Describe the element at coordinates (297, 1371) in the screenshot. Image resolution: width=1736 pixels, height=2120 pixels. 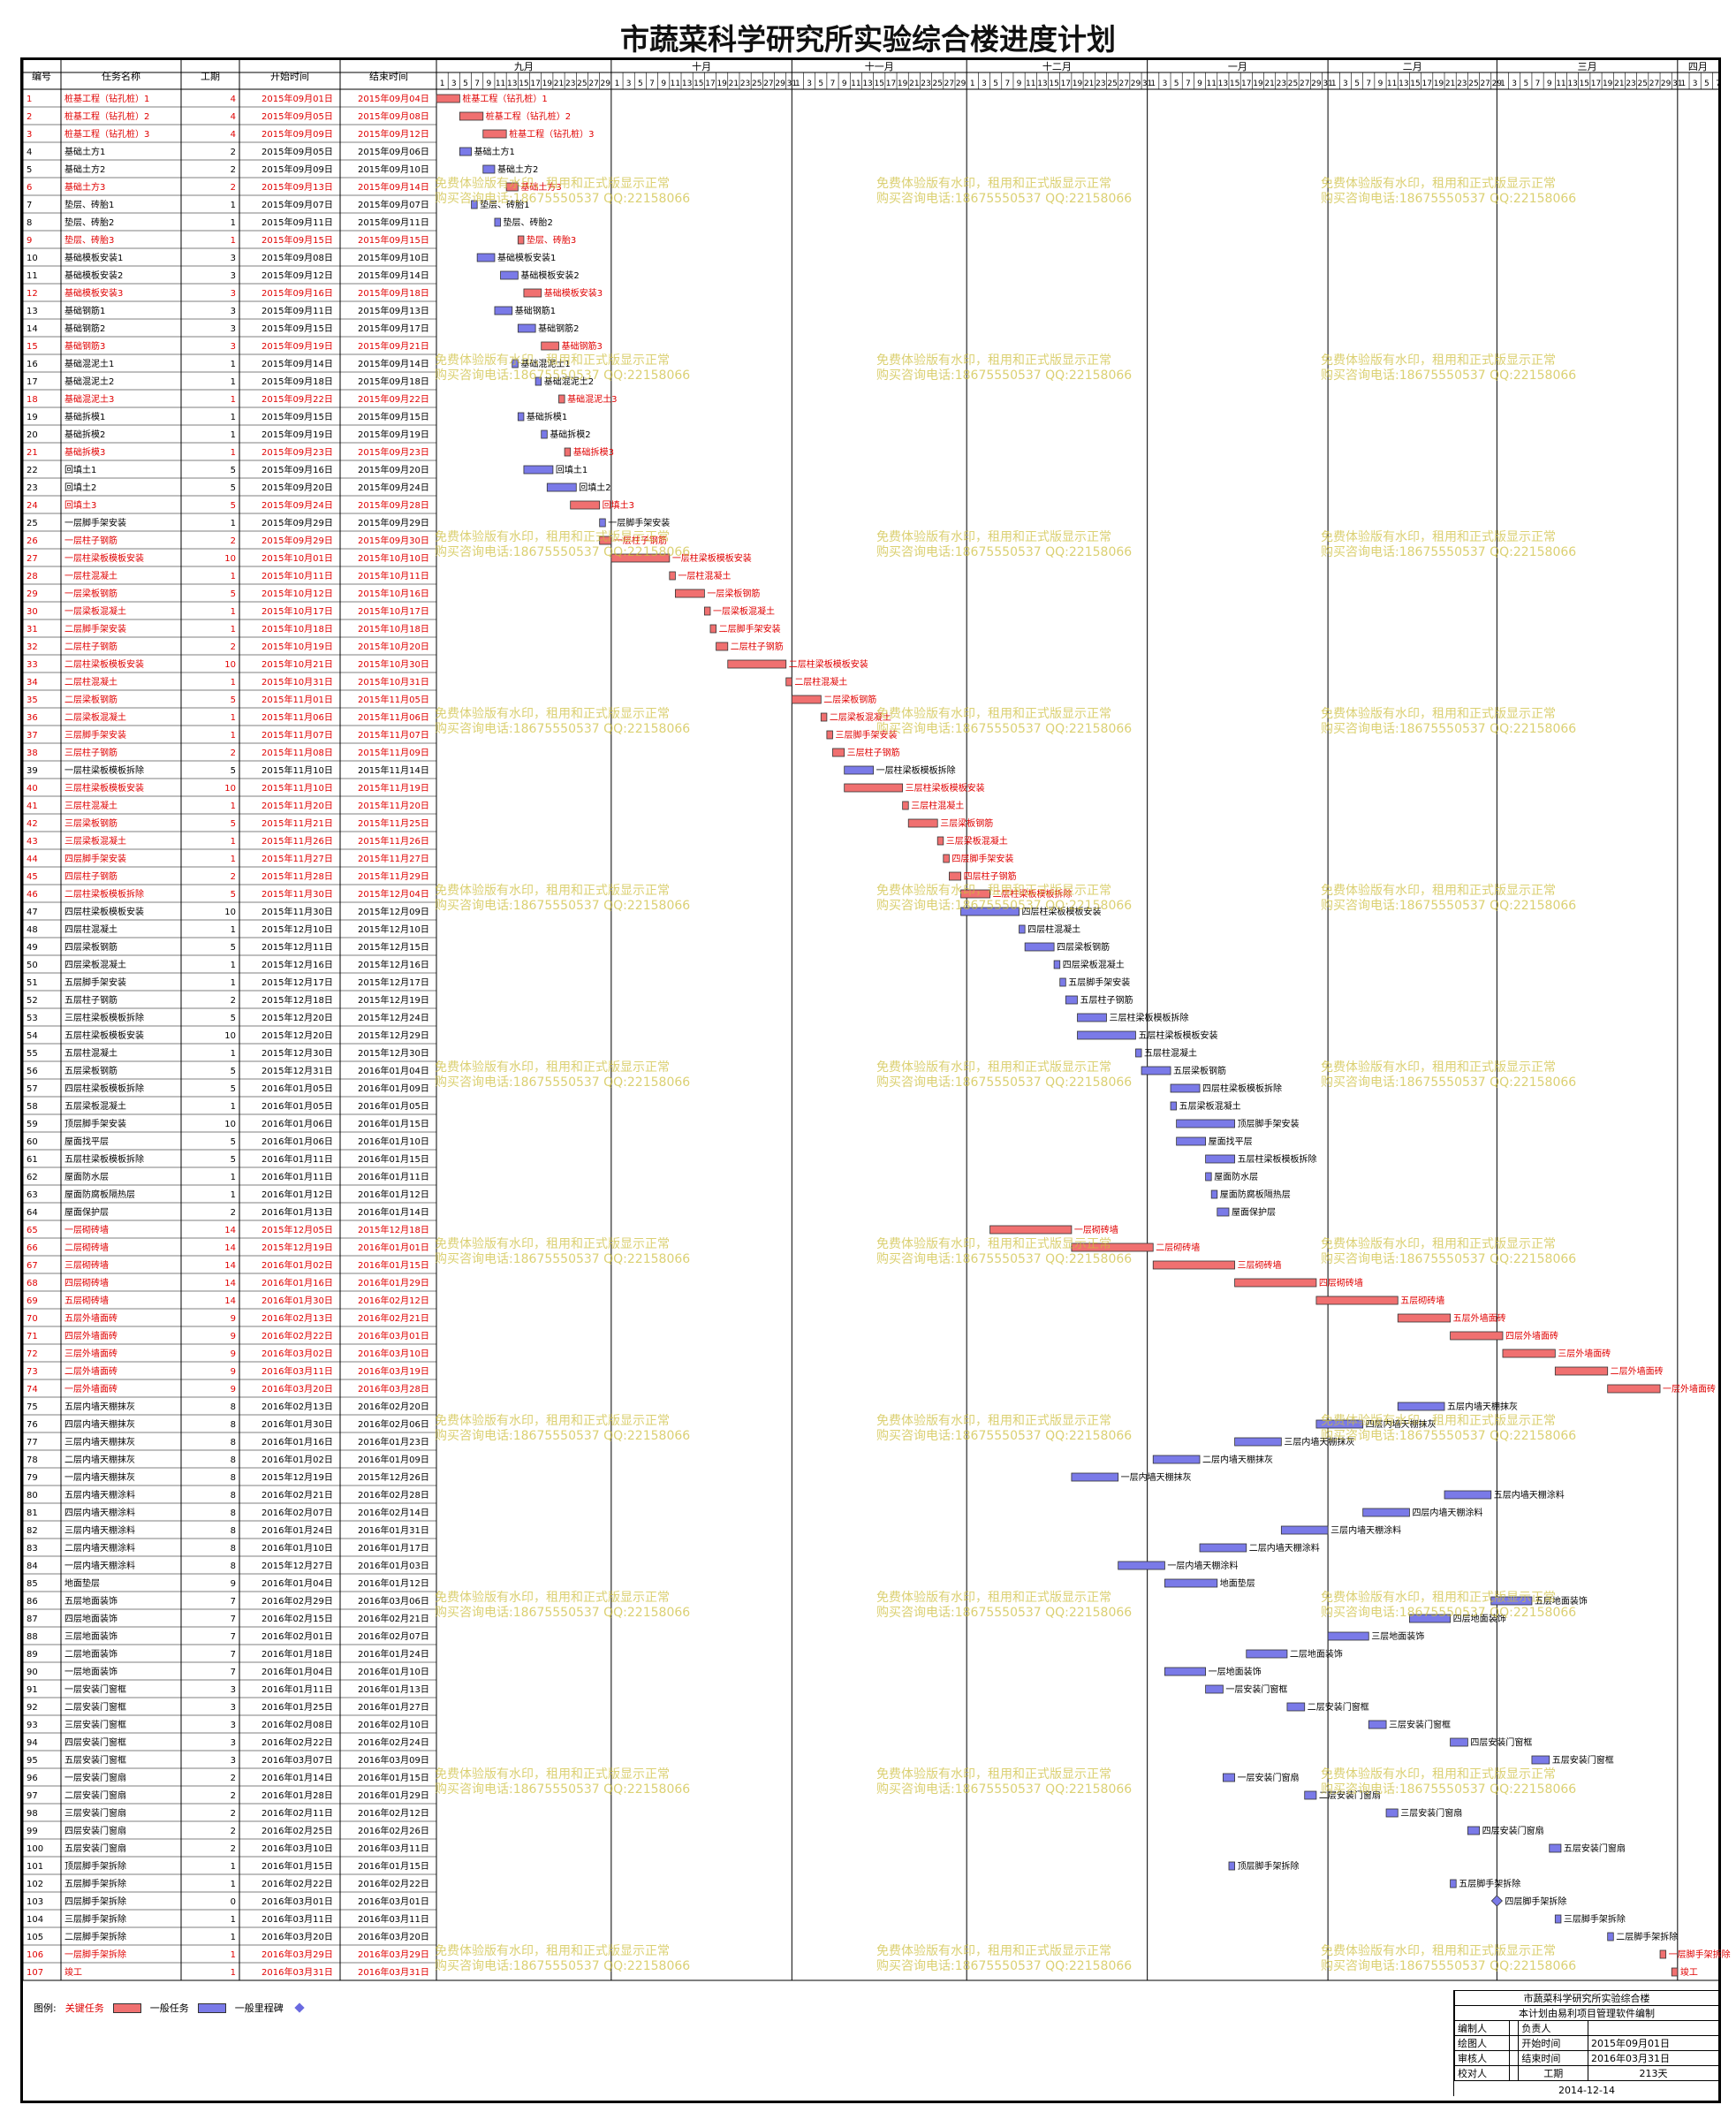
I see `task-start: 2016年03月11日` at that location.